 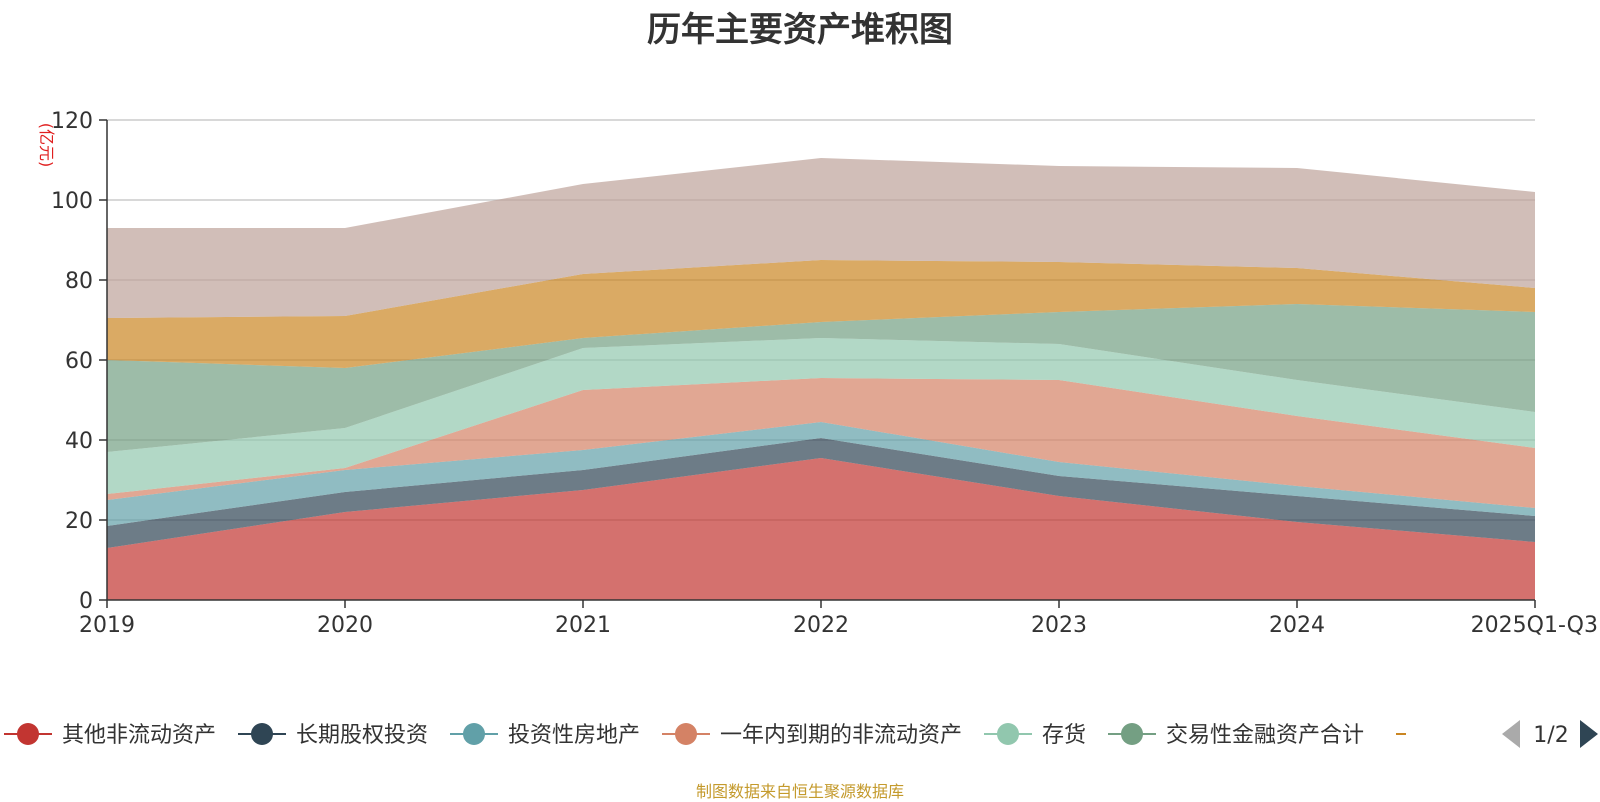 What do you see at coordinates (1064, 735) in the screenshot?
I see `legend-label: 存货` at bounding box center [1064, 735].